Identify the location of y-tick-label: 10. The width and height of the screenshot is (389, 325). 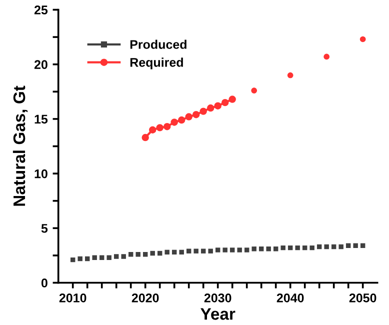
(41, 173).